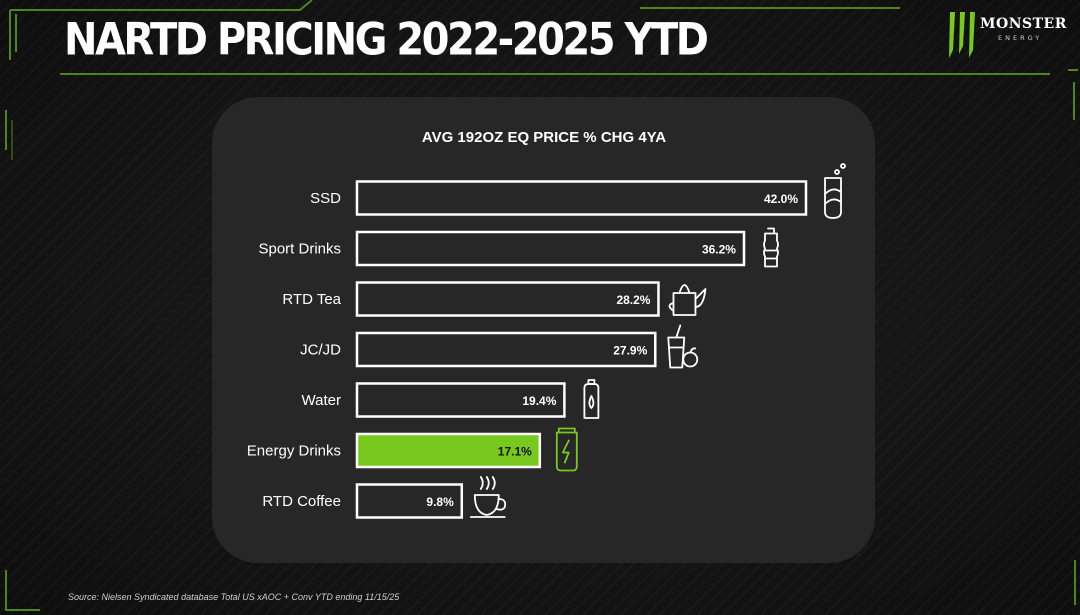 This screenshot has height=615, width=1080. What do you see at coordinates (409, 501) in the screenshot?
I see `bar-rtd-coffee` at bounding box center [409, 501].